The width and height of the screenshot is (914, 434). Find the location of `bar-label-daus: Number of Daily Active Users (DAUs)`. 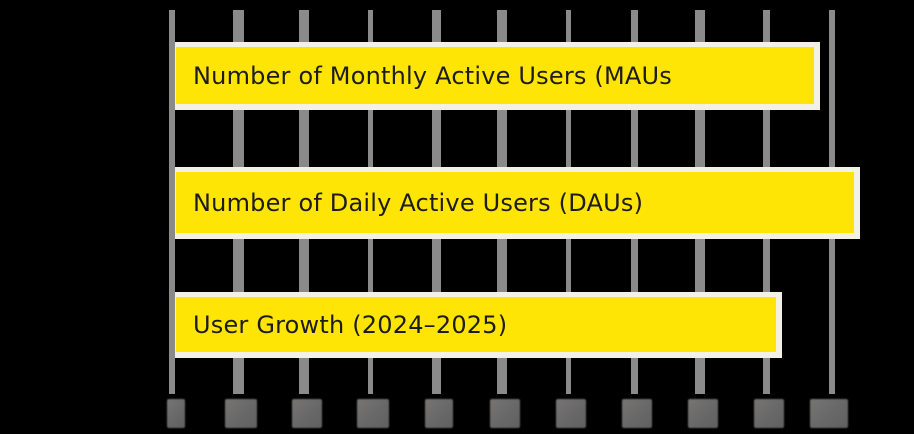

bar-label-daus: Number of Daily Active Users (DAUs) is located at coordinates (418, 202).